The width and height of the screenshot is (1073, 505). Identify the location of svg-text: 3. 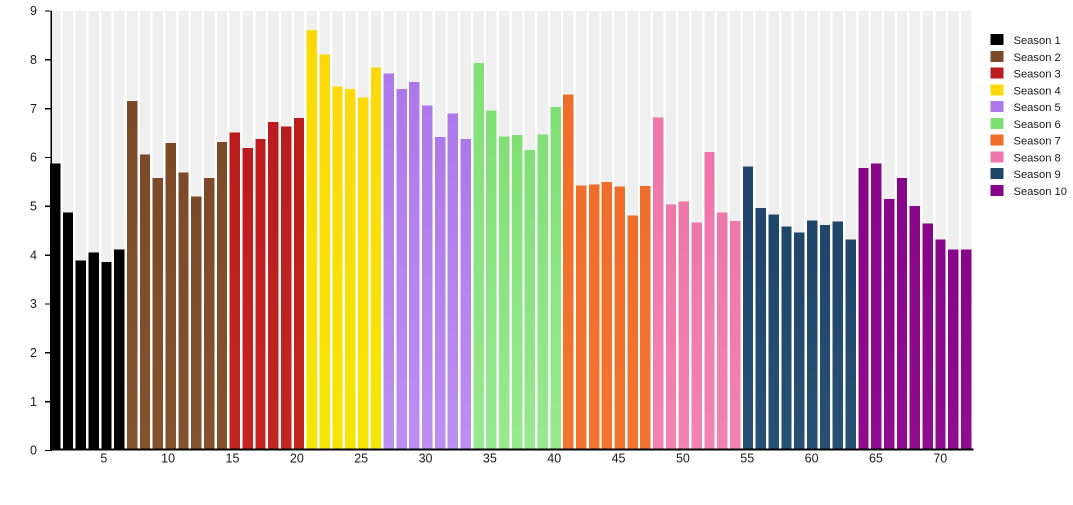
(33, 304).